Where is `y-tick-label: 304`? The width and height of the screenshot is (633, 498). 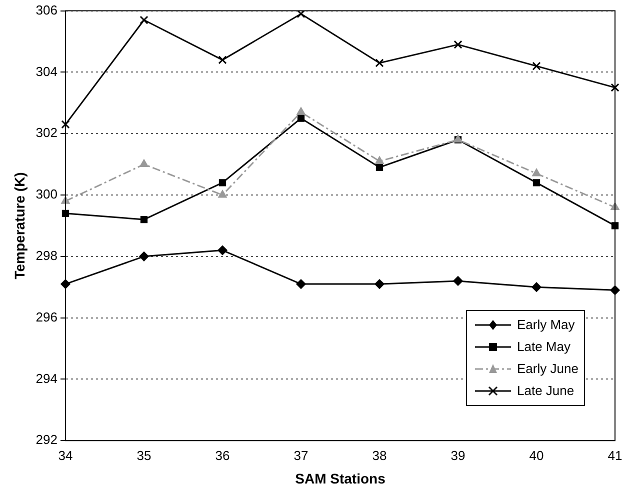 y-tick-label: 304 is located at coordinates (47, 71).